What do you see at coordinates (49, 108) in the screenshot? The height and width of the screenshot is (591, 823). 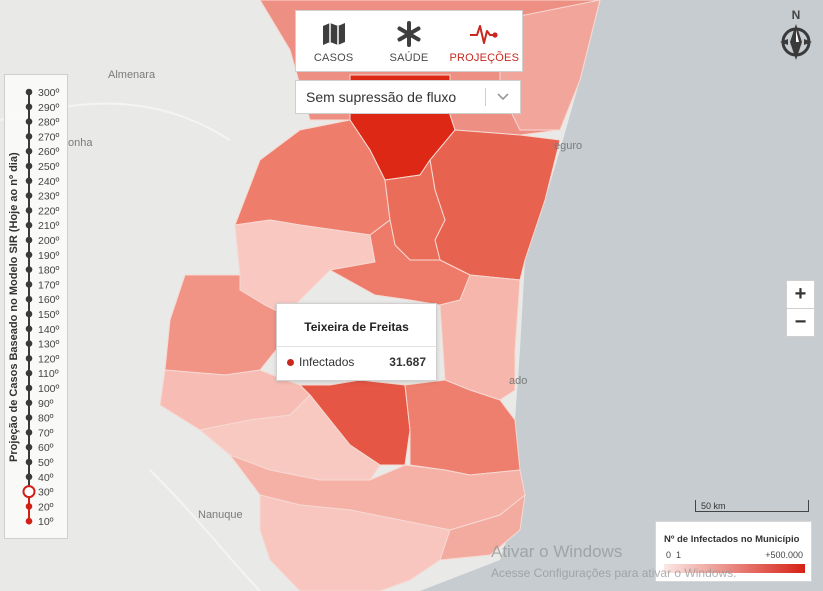 I see `slider-tick-label: 290º` at bounding box center [49, 108].